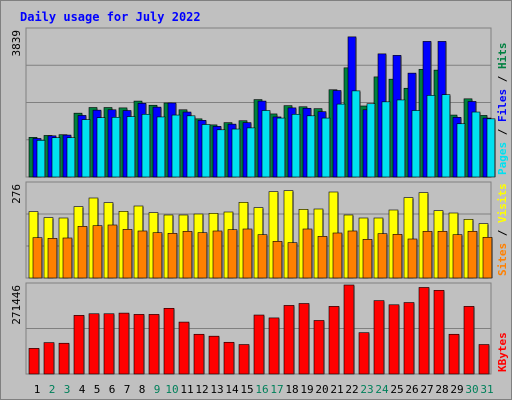 Image resolution: width=512 pixels, height=401 pixels. What do you see at coordinates (441, 389) in the screenshot?
I see `x-tick-label-28: 28` at bounding box center [441, 389].